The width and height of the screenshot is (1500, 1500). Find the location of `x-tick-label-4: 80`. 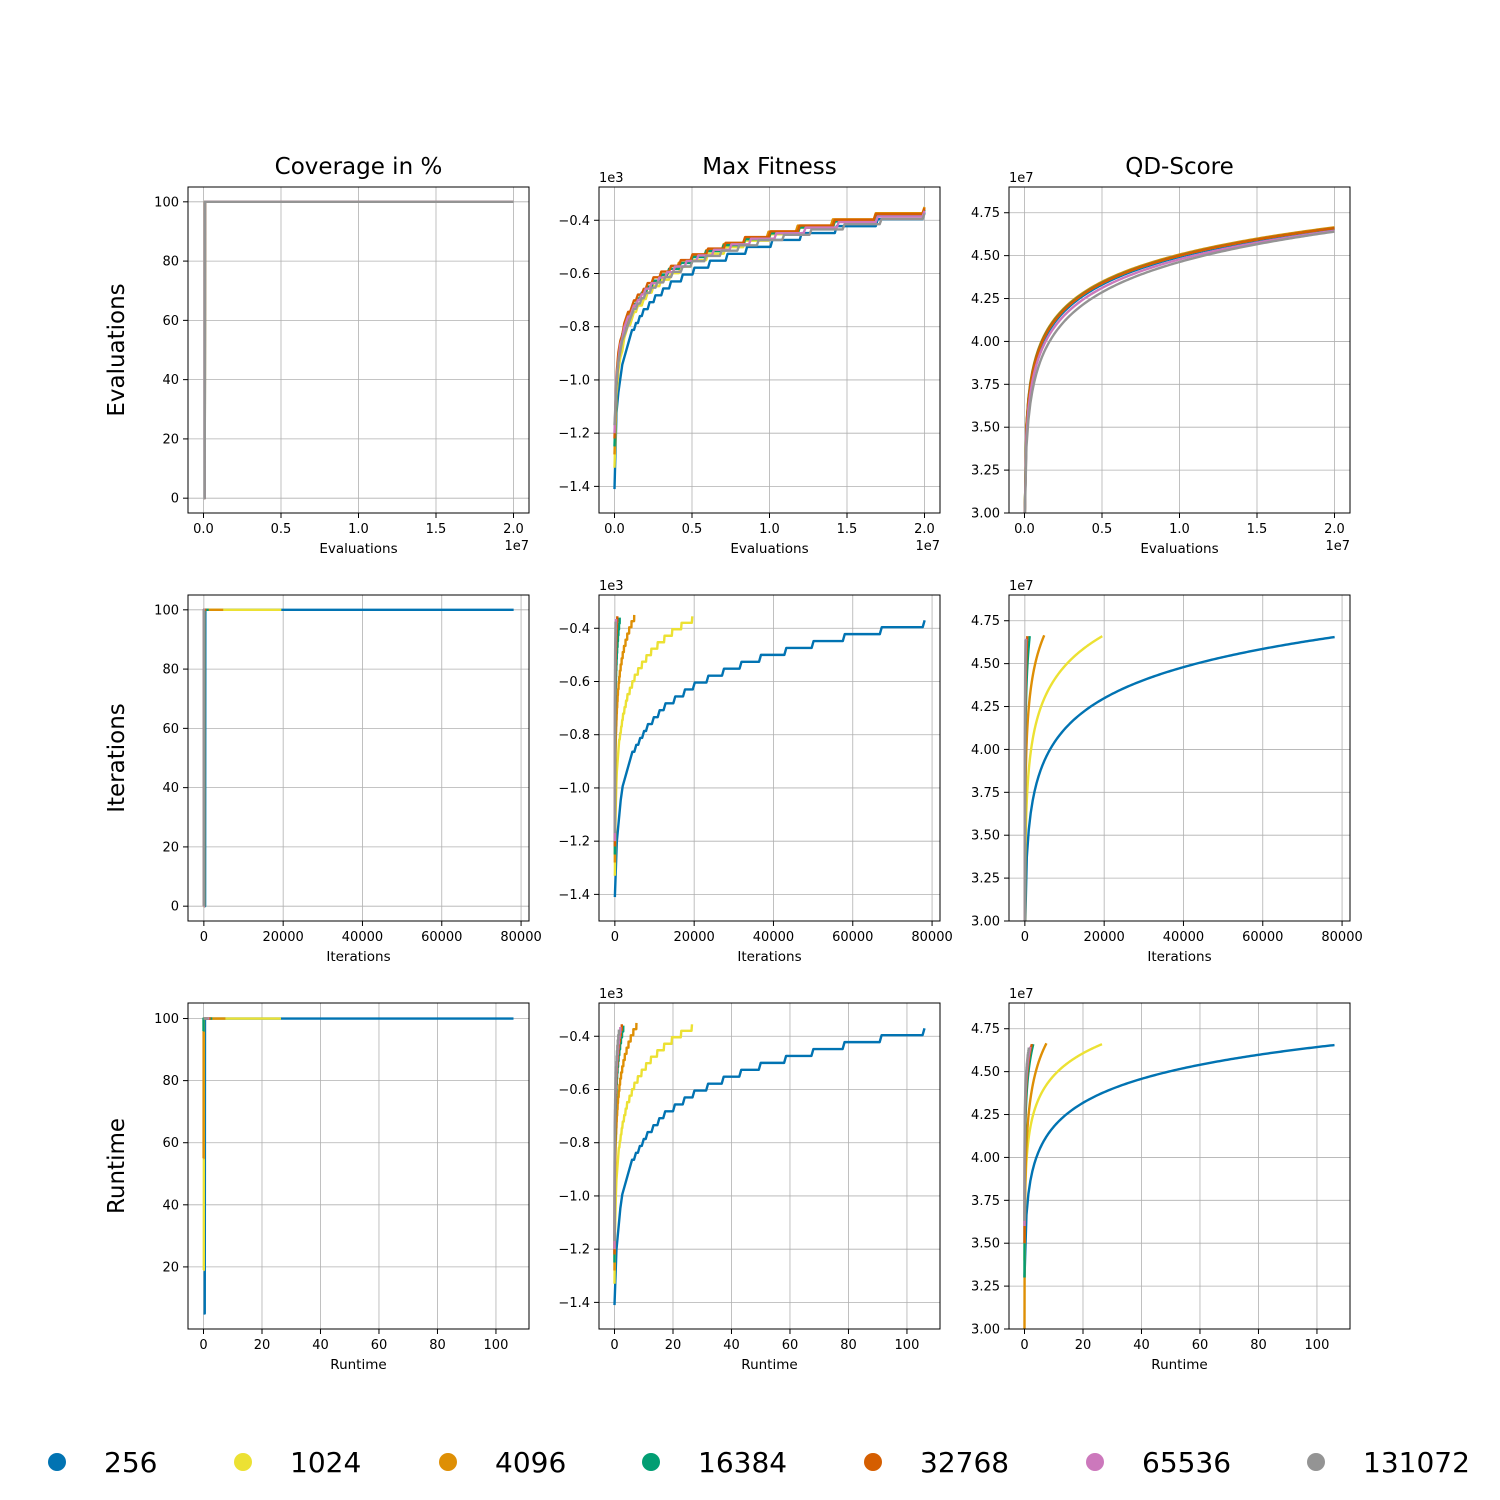

x-tick-label-4: 80 is located at coordinates (848, 1345).